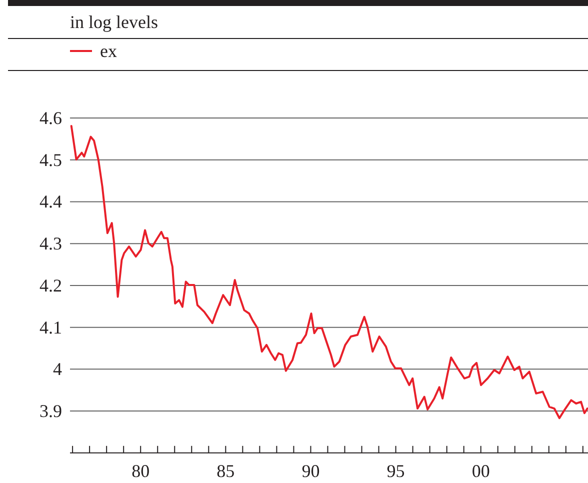 This screenshot has height=483, width=588. Describe the element at coordinates (395, 470) in the screenshot. I see `x-tick-label: 95` at that location.